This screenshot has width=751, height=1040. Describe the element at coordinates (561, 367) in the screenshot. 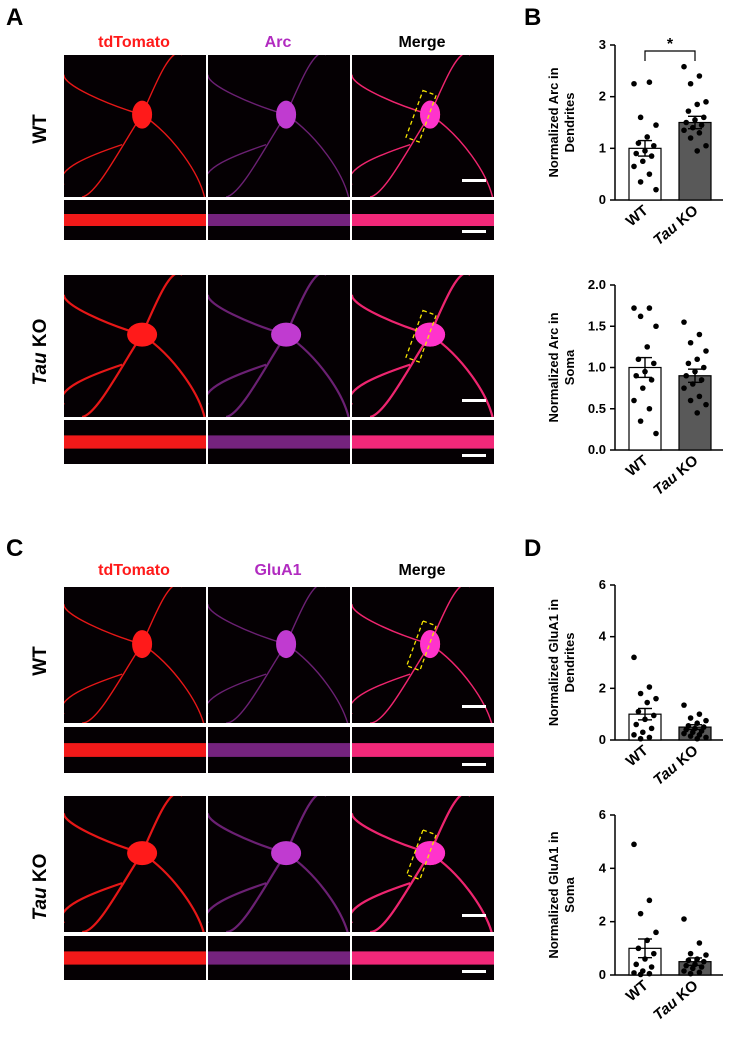

I see `y-axis-label: Normalized Arc inSoma` at that location.